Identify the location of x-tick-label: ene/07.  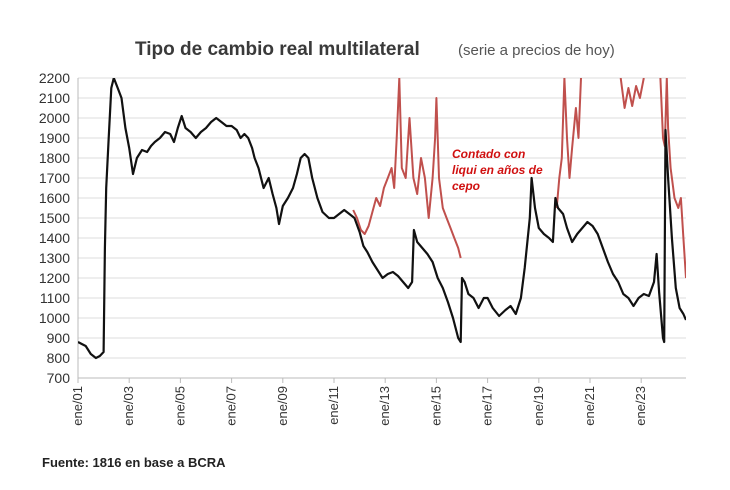
(231, 406).